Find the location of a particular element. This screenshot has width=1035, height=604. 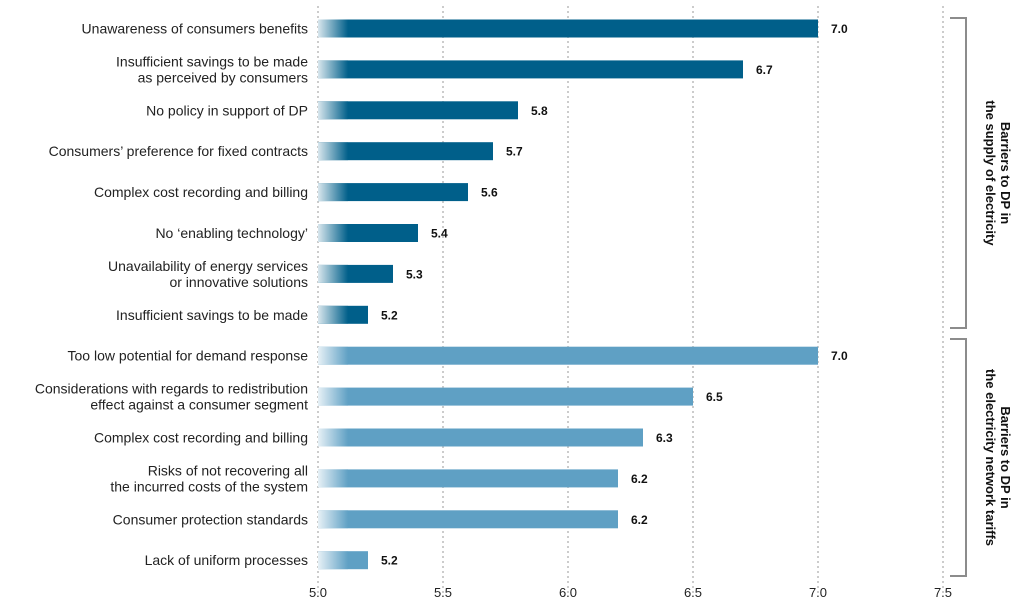

group-title: the electricity network tariffs is located at coordinates (990, 457).